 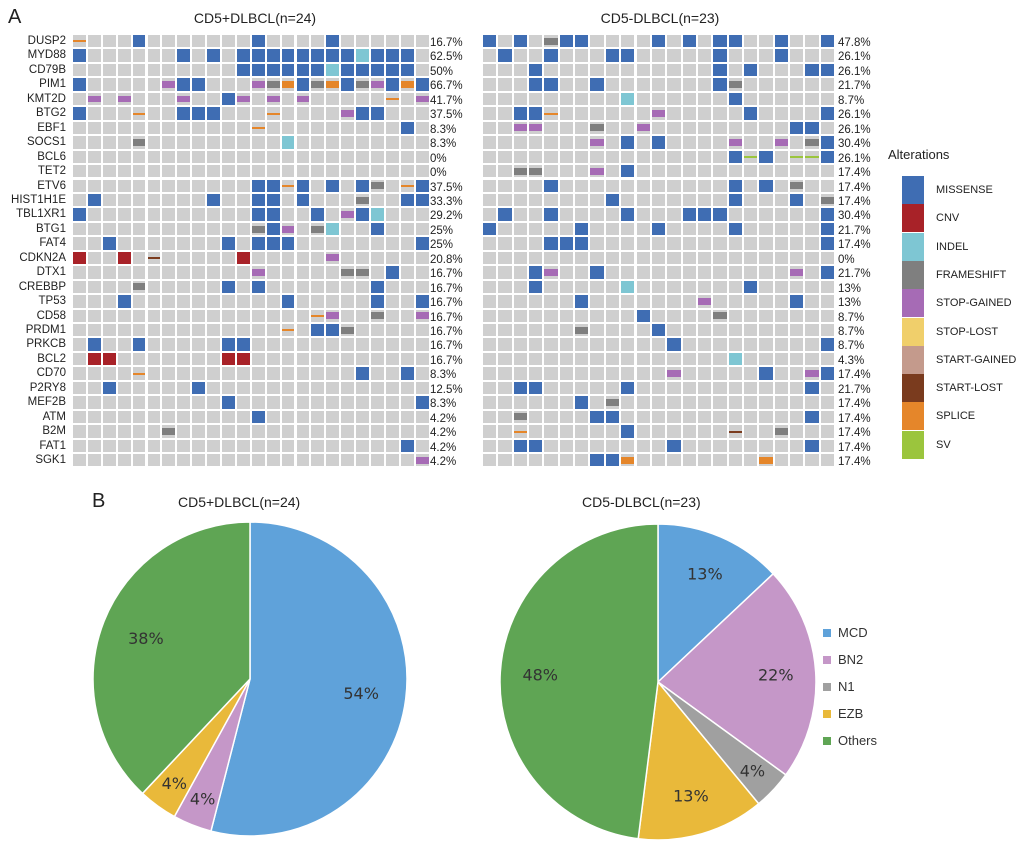 What do you see at coordinates (919, 154) in the screenshot?
I see `alterations-legend-title: Alterations` at bounding box center [919, 154].